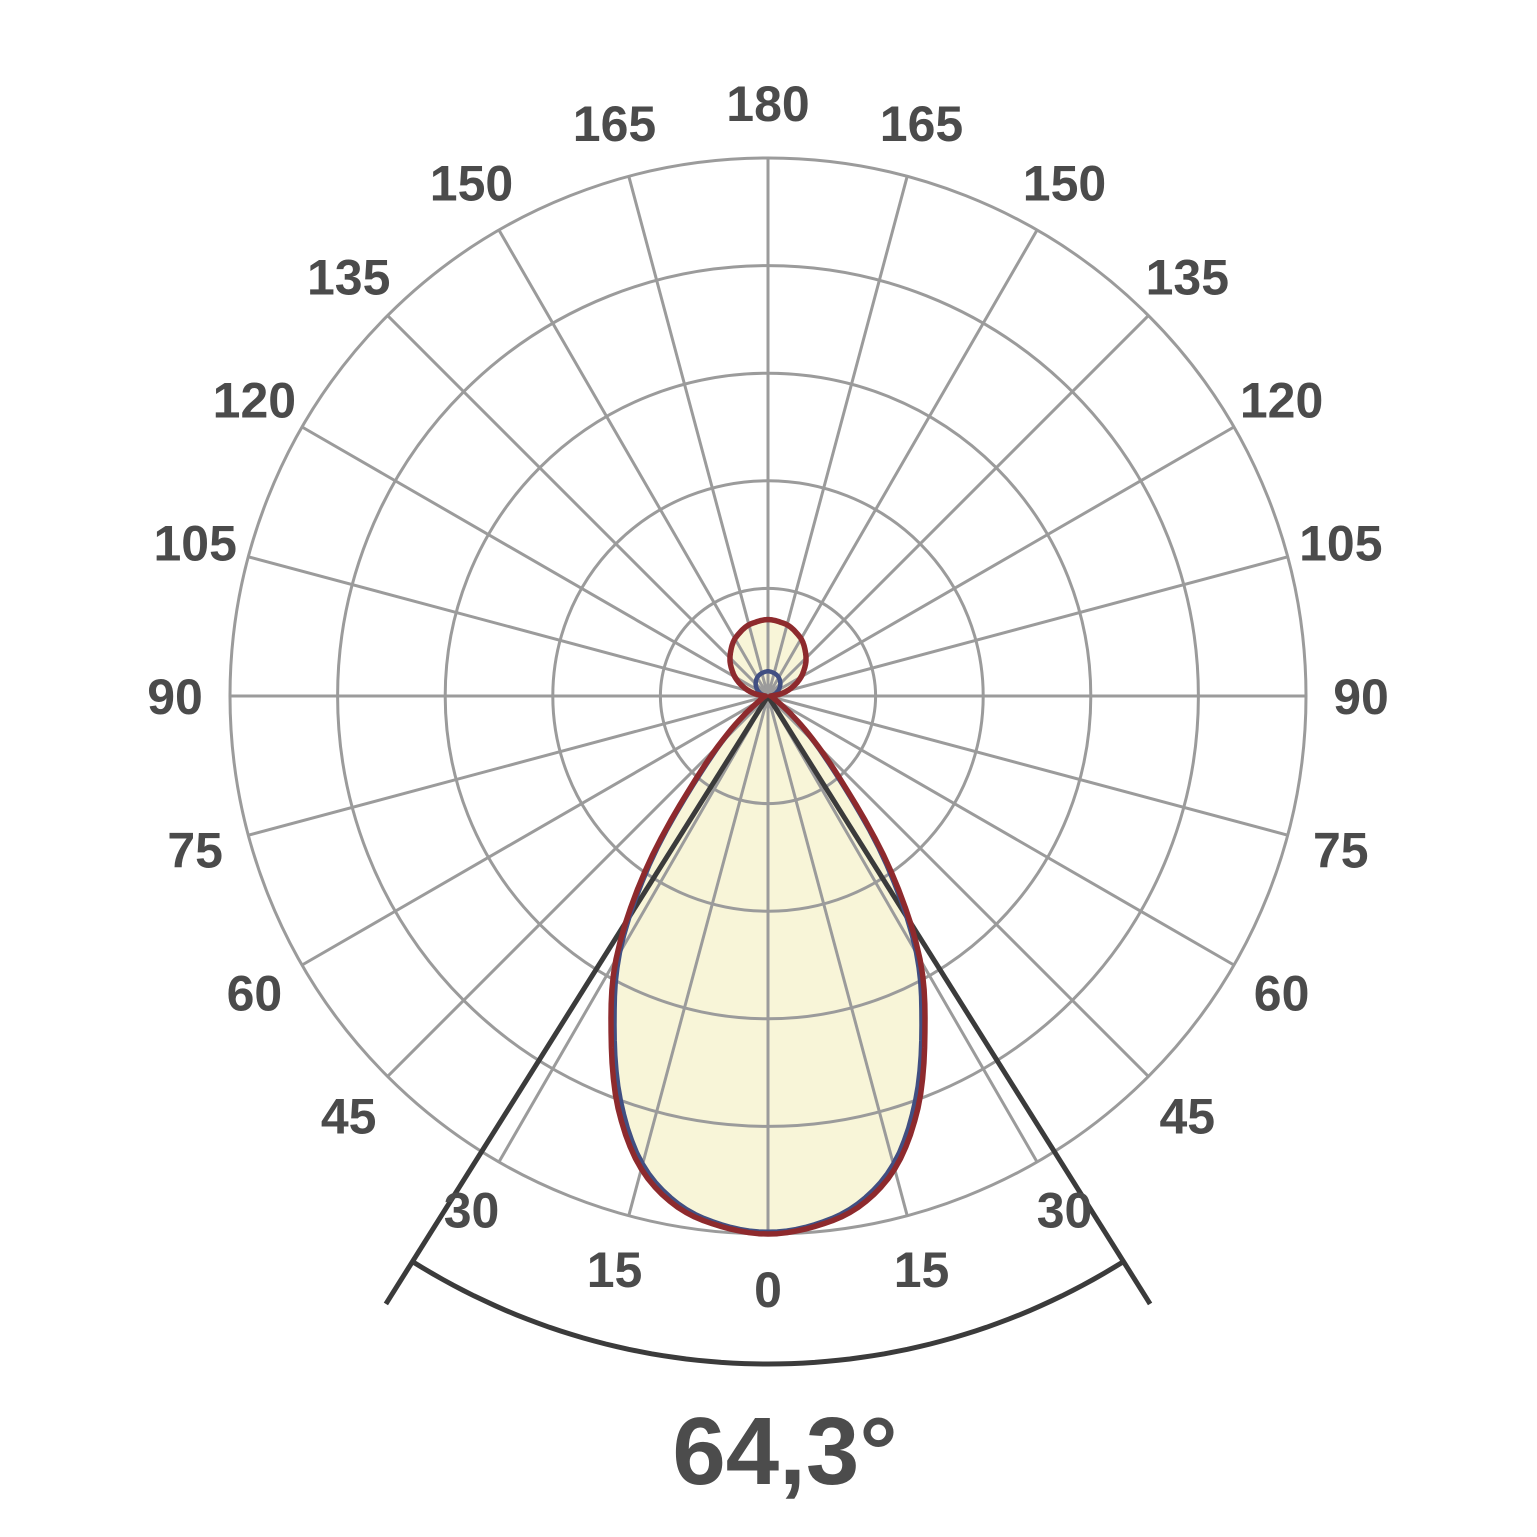 The width and height of the screenshot is (1537, 1537). I want to click on beam-angle-value: 64,3°, so click(784, 1451).